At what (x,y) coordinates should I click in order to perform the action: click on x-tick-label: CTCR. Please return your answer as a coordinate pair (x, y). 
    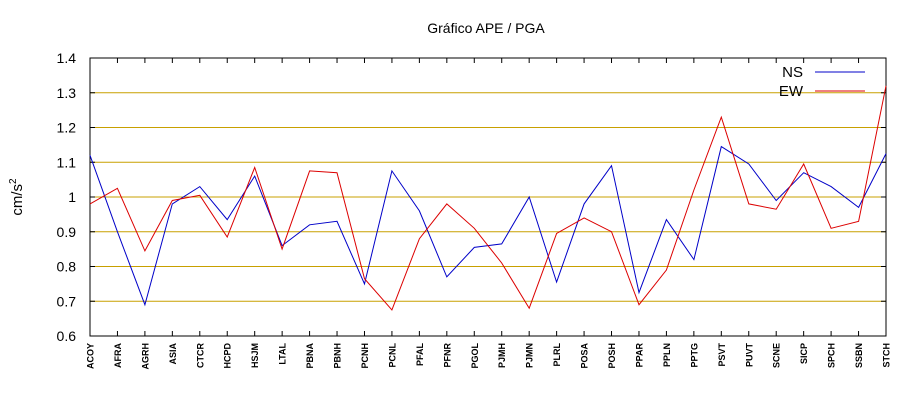
    Looking at the image, I should click on (200, 355).